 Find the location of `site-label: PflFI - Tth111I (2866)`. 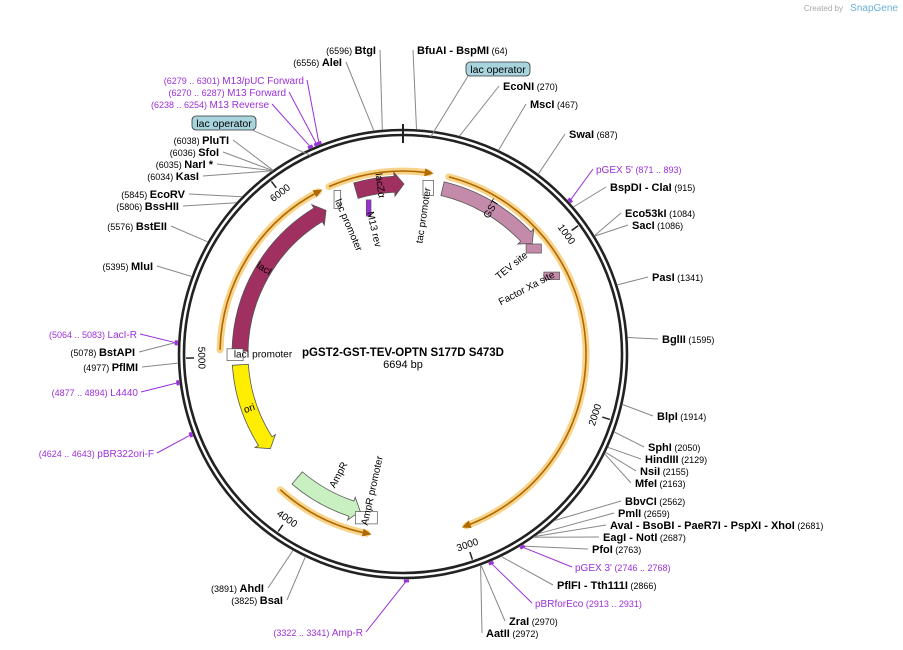

site-label: PflFI - Tth111I (2866) is located at coordinates (606, 586).